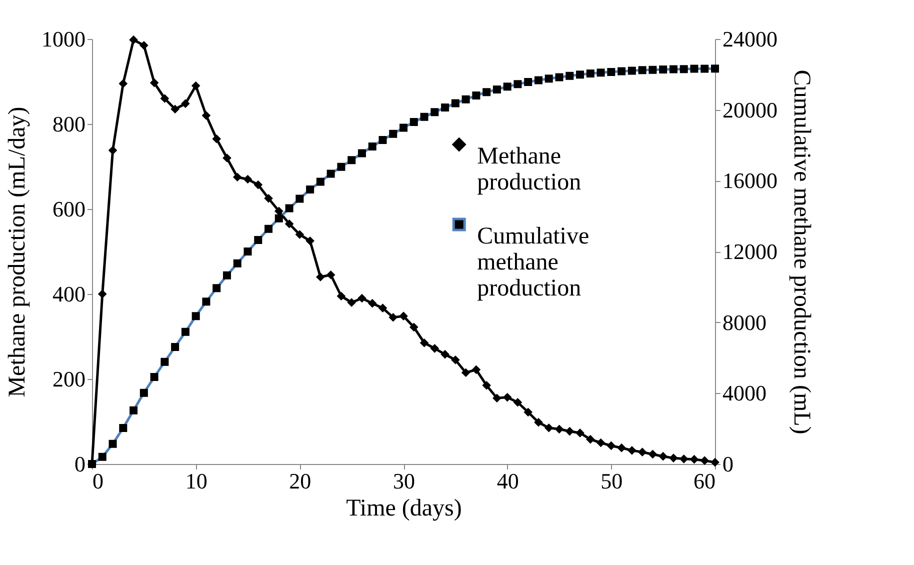 Image resolution: width=914 pixels, height=565 pixels. Describe the element at coordinates (69, 379) in the screenshot. I see `y-tick-label: 200` at that location.